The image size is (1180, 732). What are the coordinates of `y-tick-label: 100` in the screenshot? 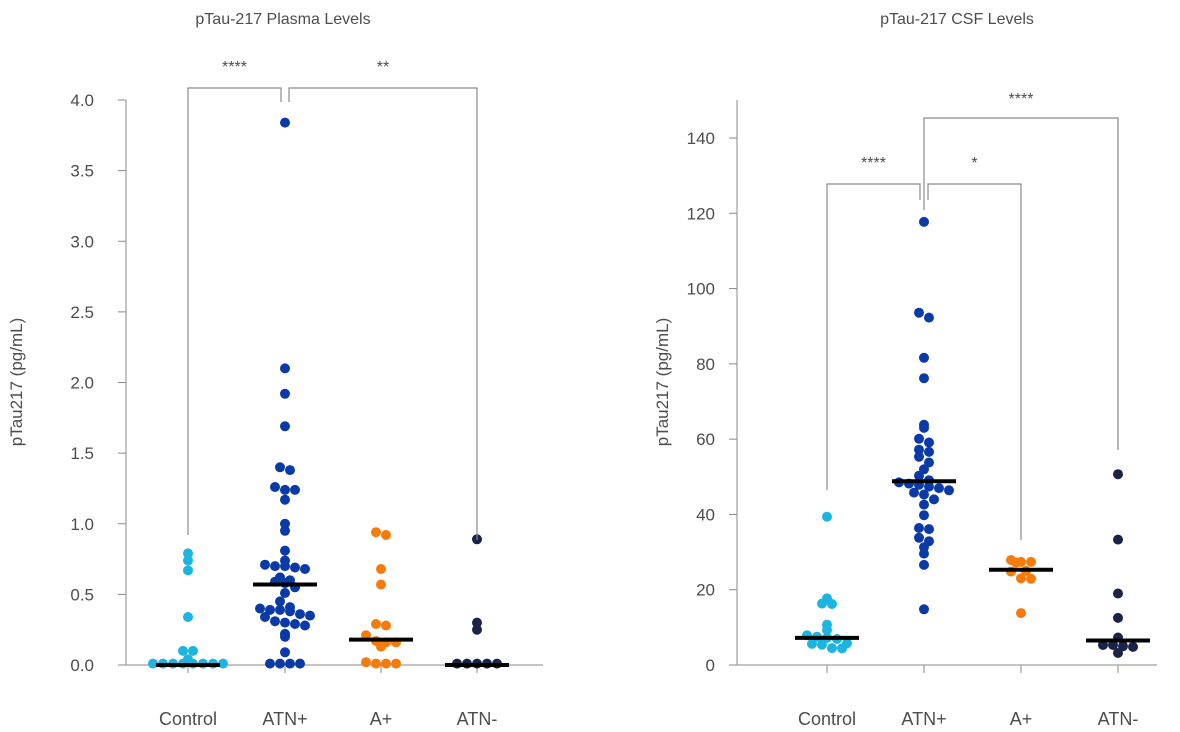 It's located at (701, 289).